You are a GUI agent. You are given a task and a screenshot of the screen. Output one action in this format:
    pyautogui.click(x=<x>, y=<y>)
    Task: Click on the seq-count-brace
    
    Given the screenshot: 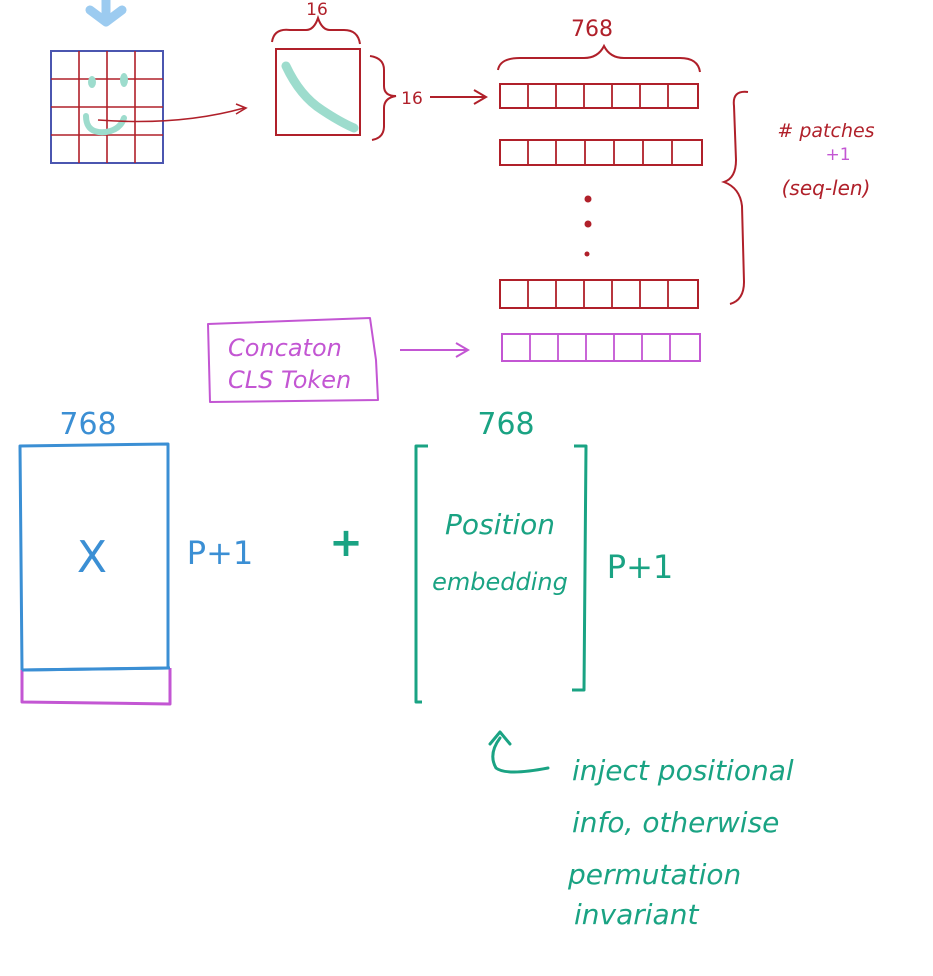 What is the action you would take?
    pyautogui.click(x=735, y=197)
    